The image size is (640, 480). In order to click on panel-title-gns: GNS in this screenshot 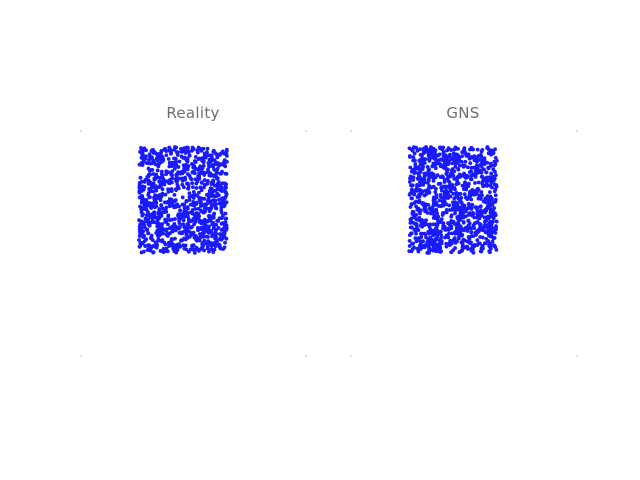, I will do `click(463, 113)`.